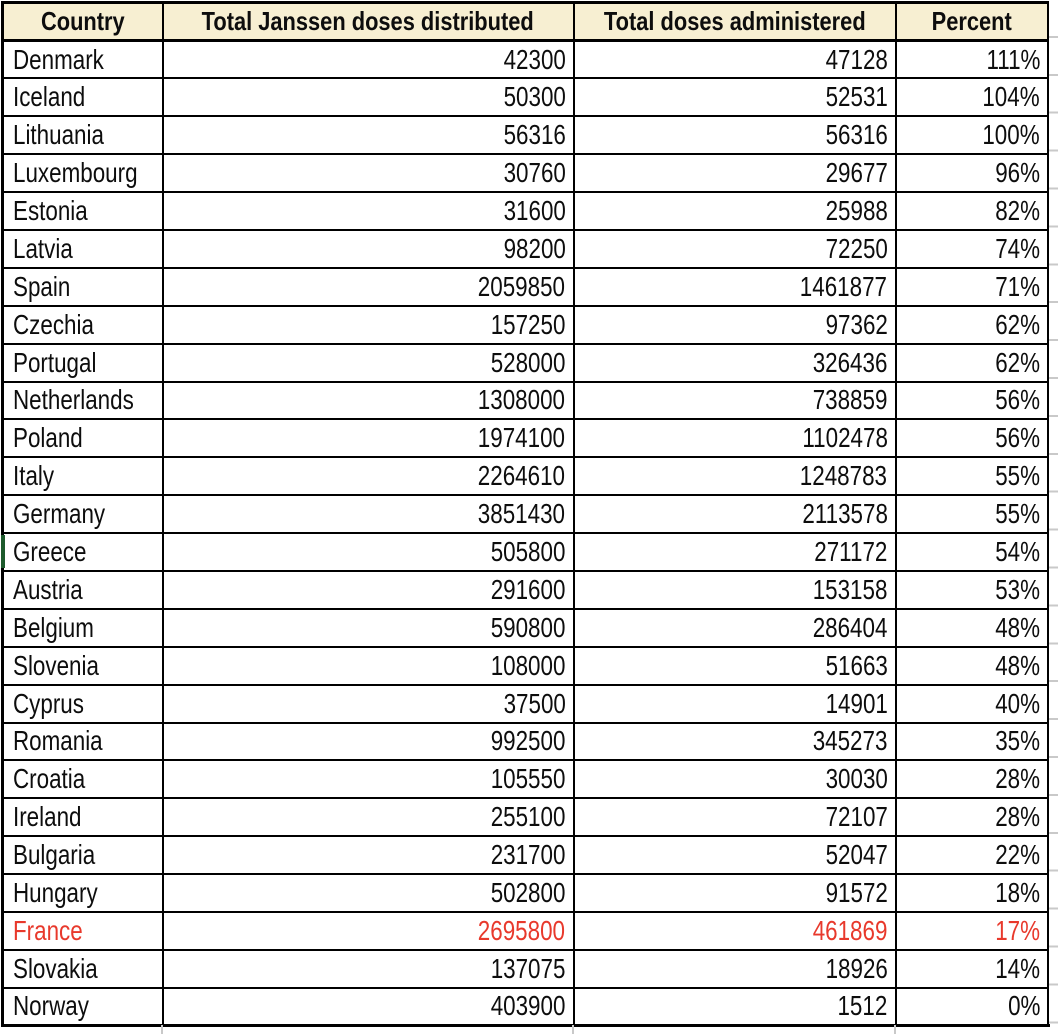  Describe the element at coordinates (972, 1006) in the screenshot. I see `cell-percent: 0%` at that location.